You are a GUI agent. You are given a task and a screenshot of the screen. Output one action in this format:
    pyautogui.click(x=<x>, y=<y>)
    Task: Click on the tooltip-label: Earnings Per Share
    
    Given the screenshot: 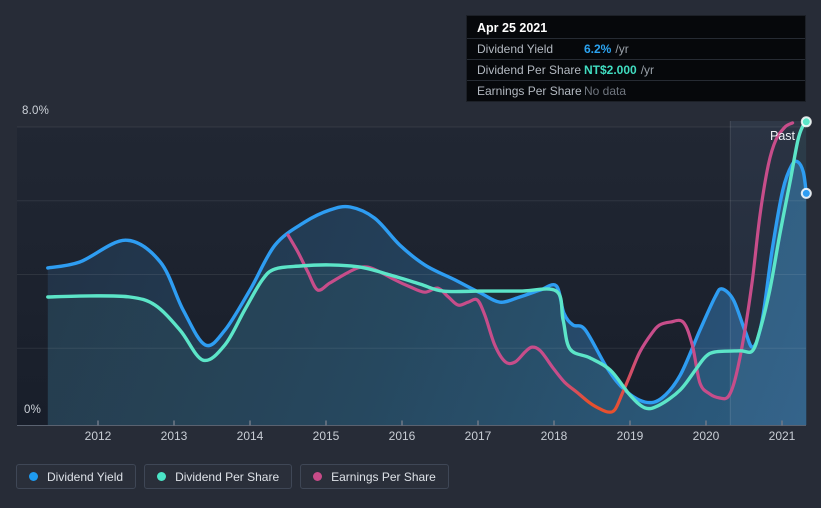 What is the action you would take?
    pyautogui.click(x=529, y=91)
    